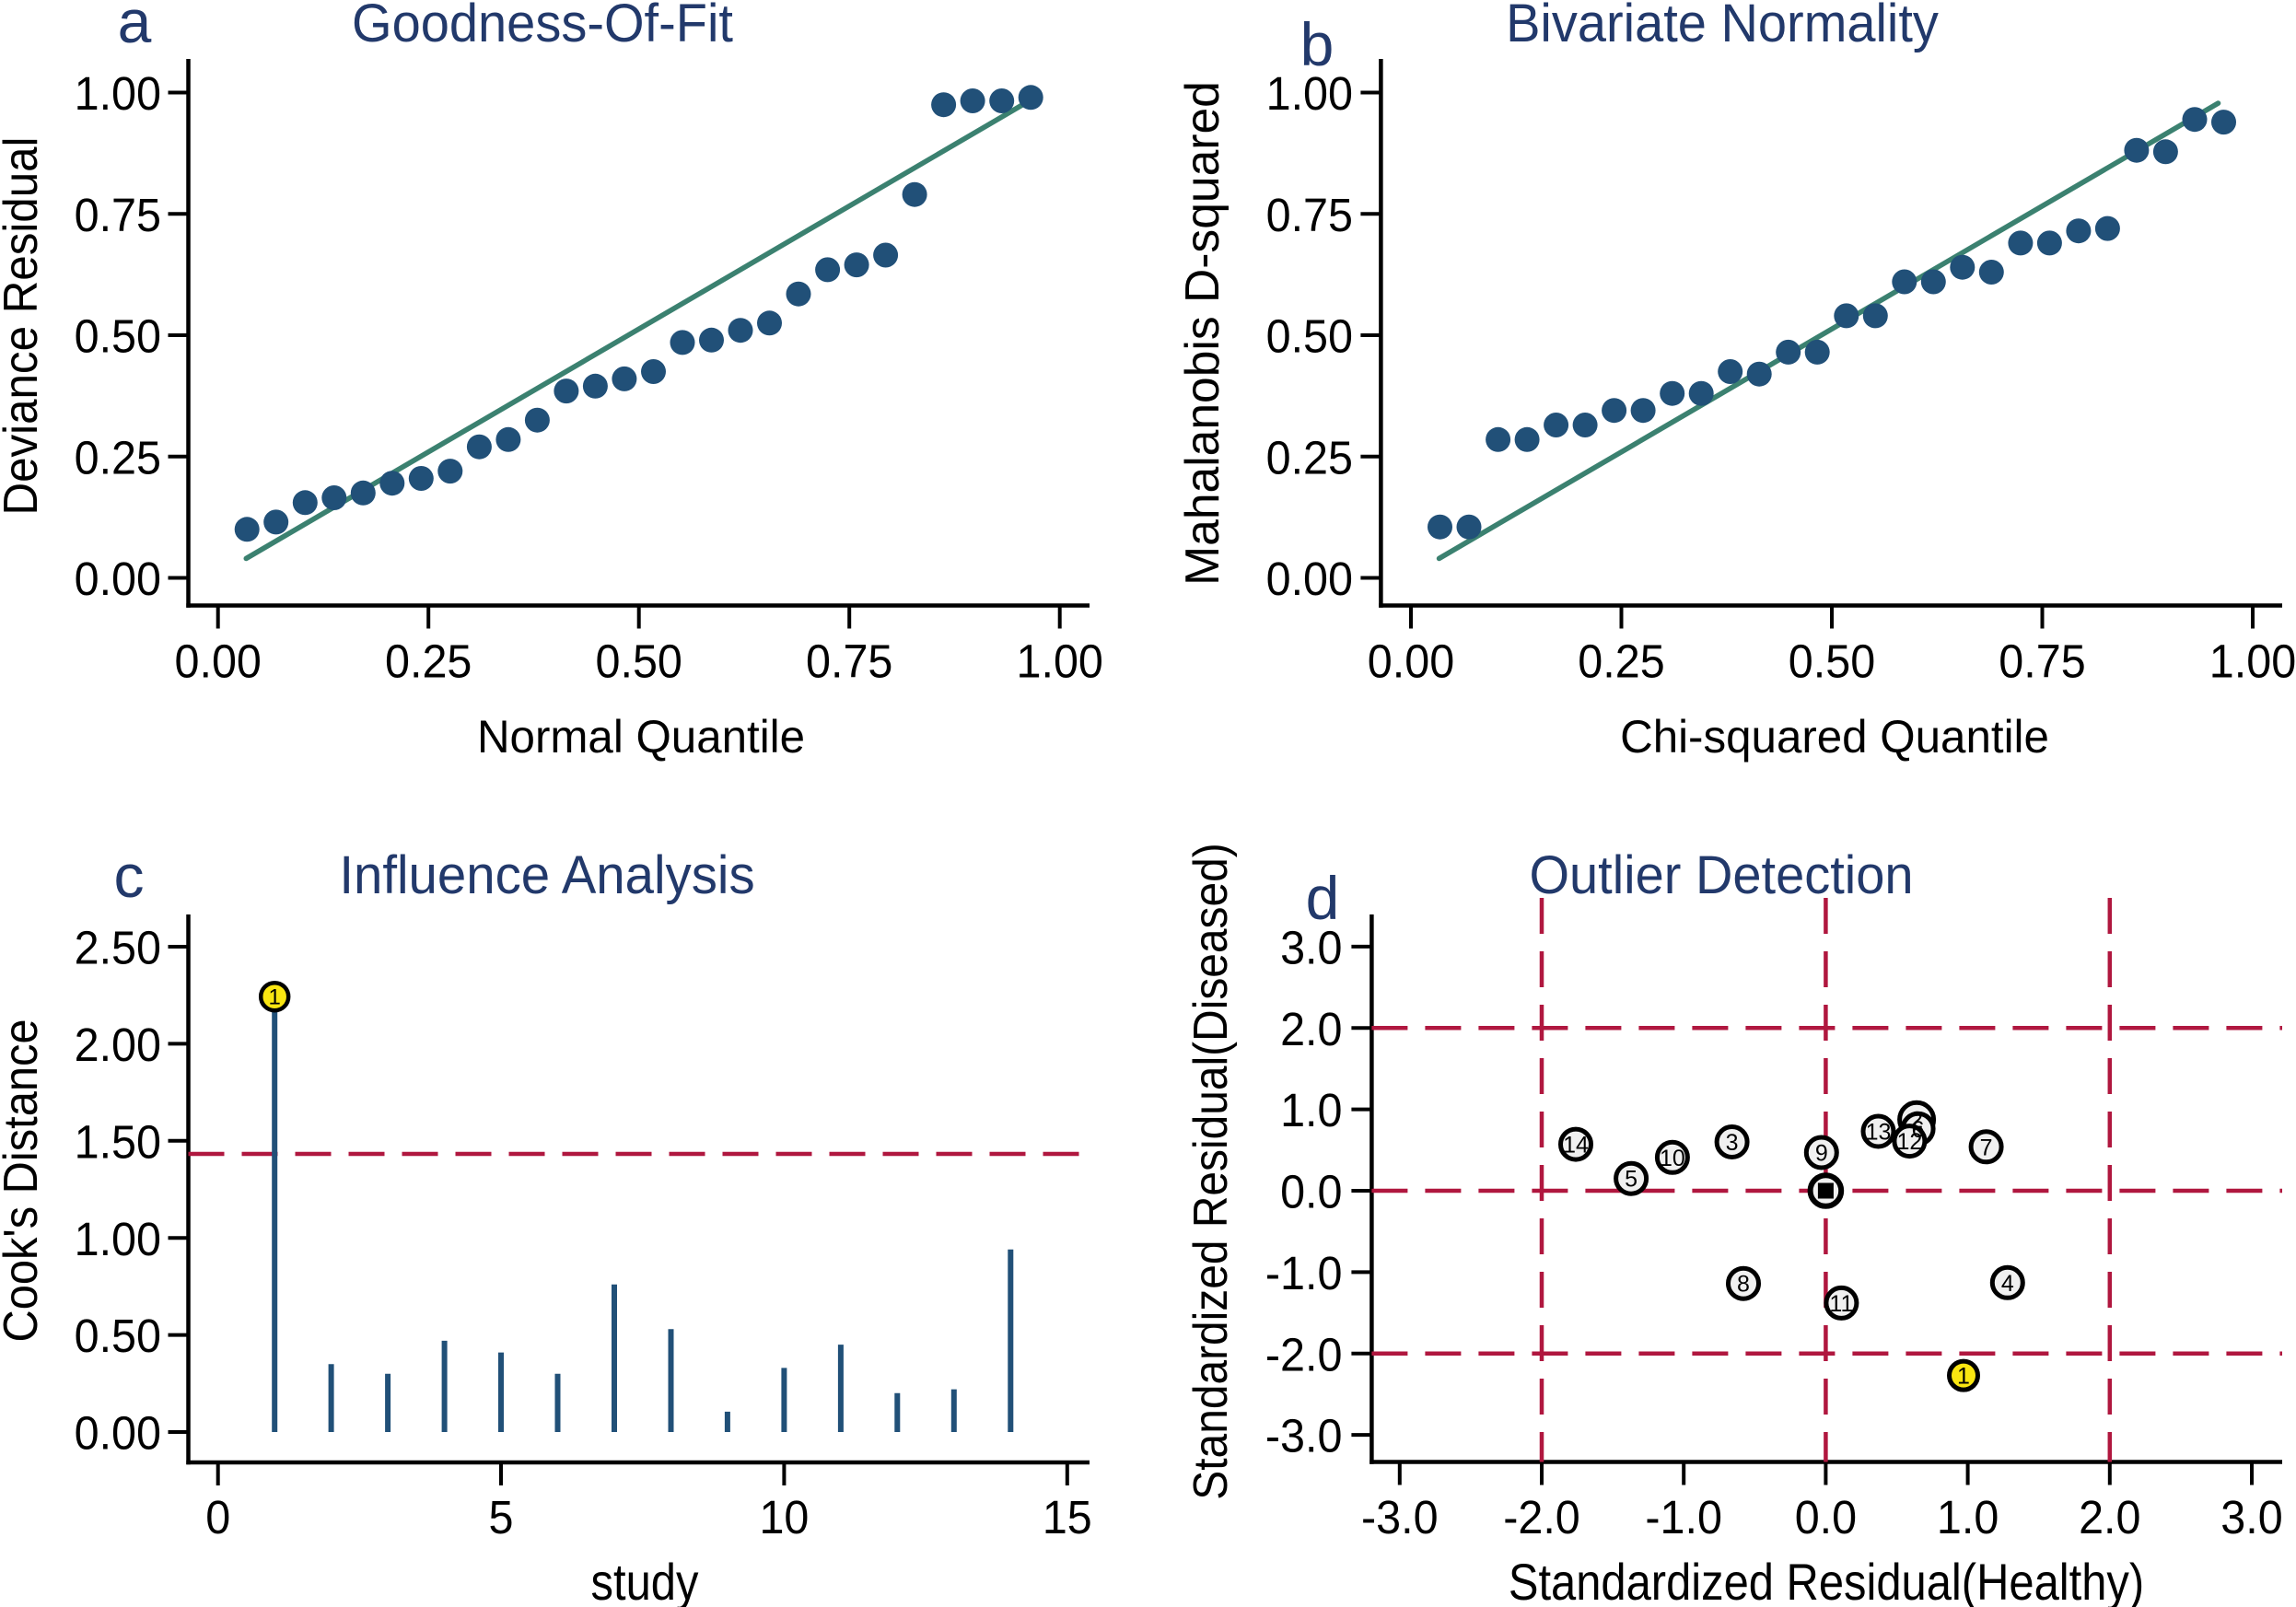 Image resolution: width=2296 pixels, height=1607 pixels. What do you see at coordinates (1722, 875) in the screenshot?
I see `svg-text: Outlier Detection` at bounding box center [1722, 875].